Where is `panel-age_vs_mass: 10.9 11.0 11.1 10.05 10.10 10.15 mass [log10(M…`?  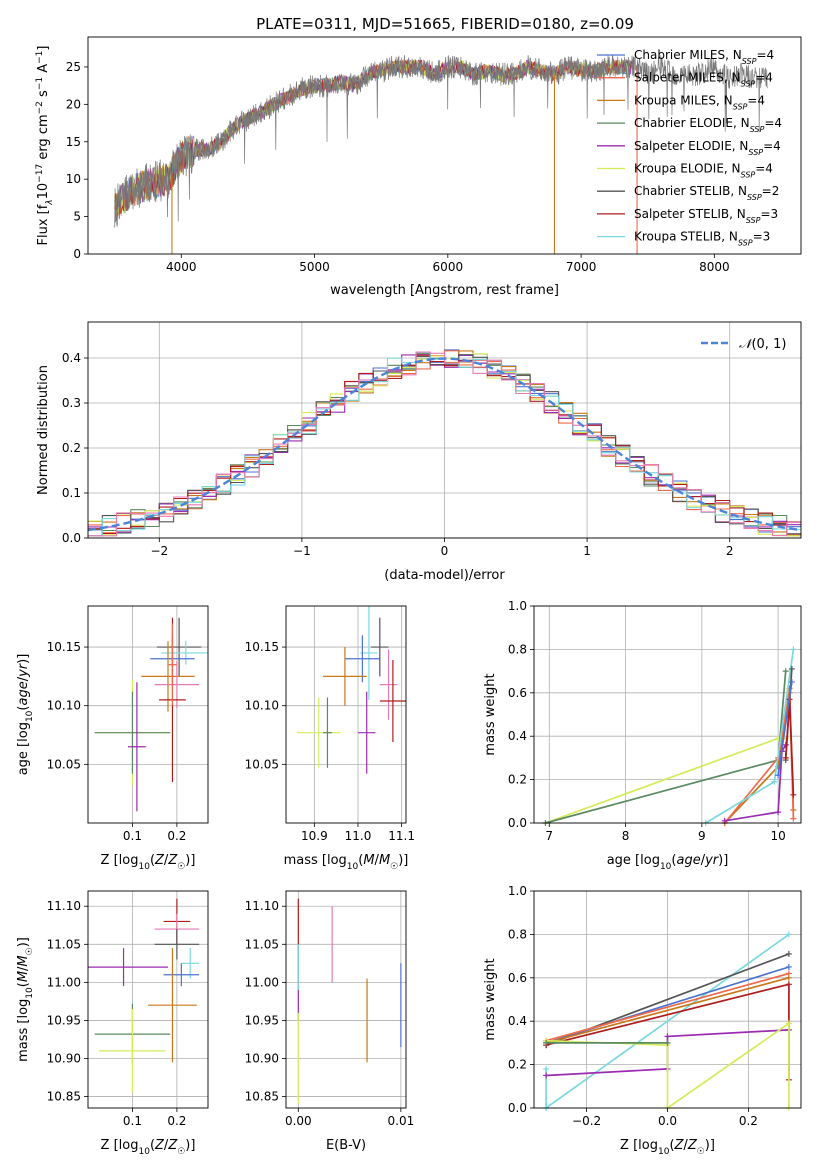
panel-age_vs_mass: 10.9 11.0 11.1 10.05 10.10 10.15 mass [log10(M… is located at coordinates (330, 738).